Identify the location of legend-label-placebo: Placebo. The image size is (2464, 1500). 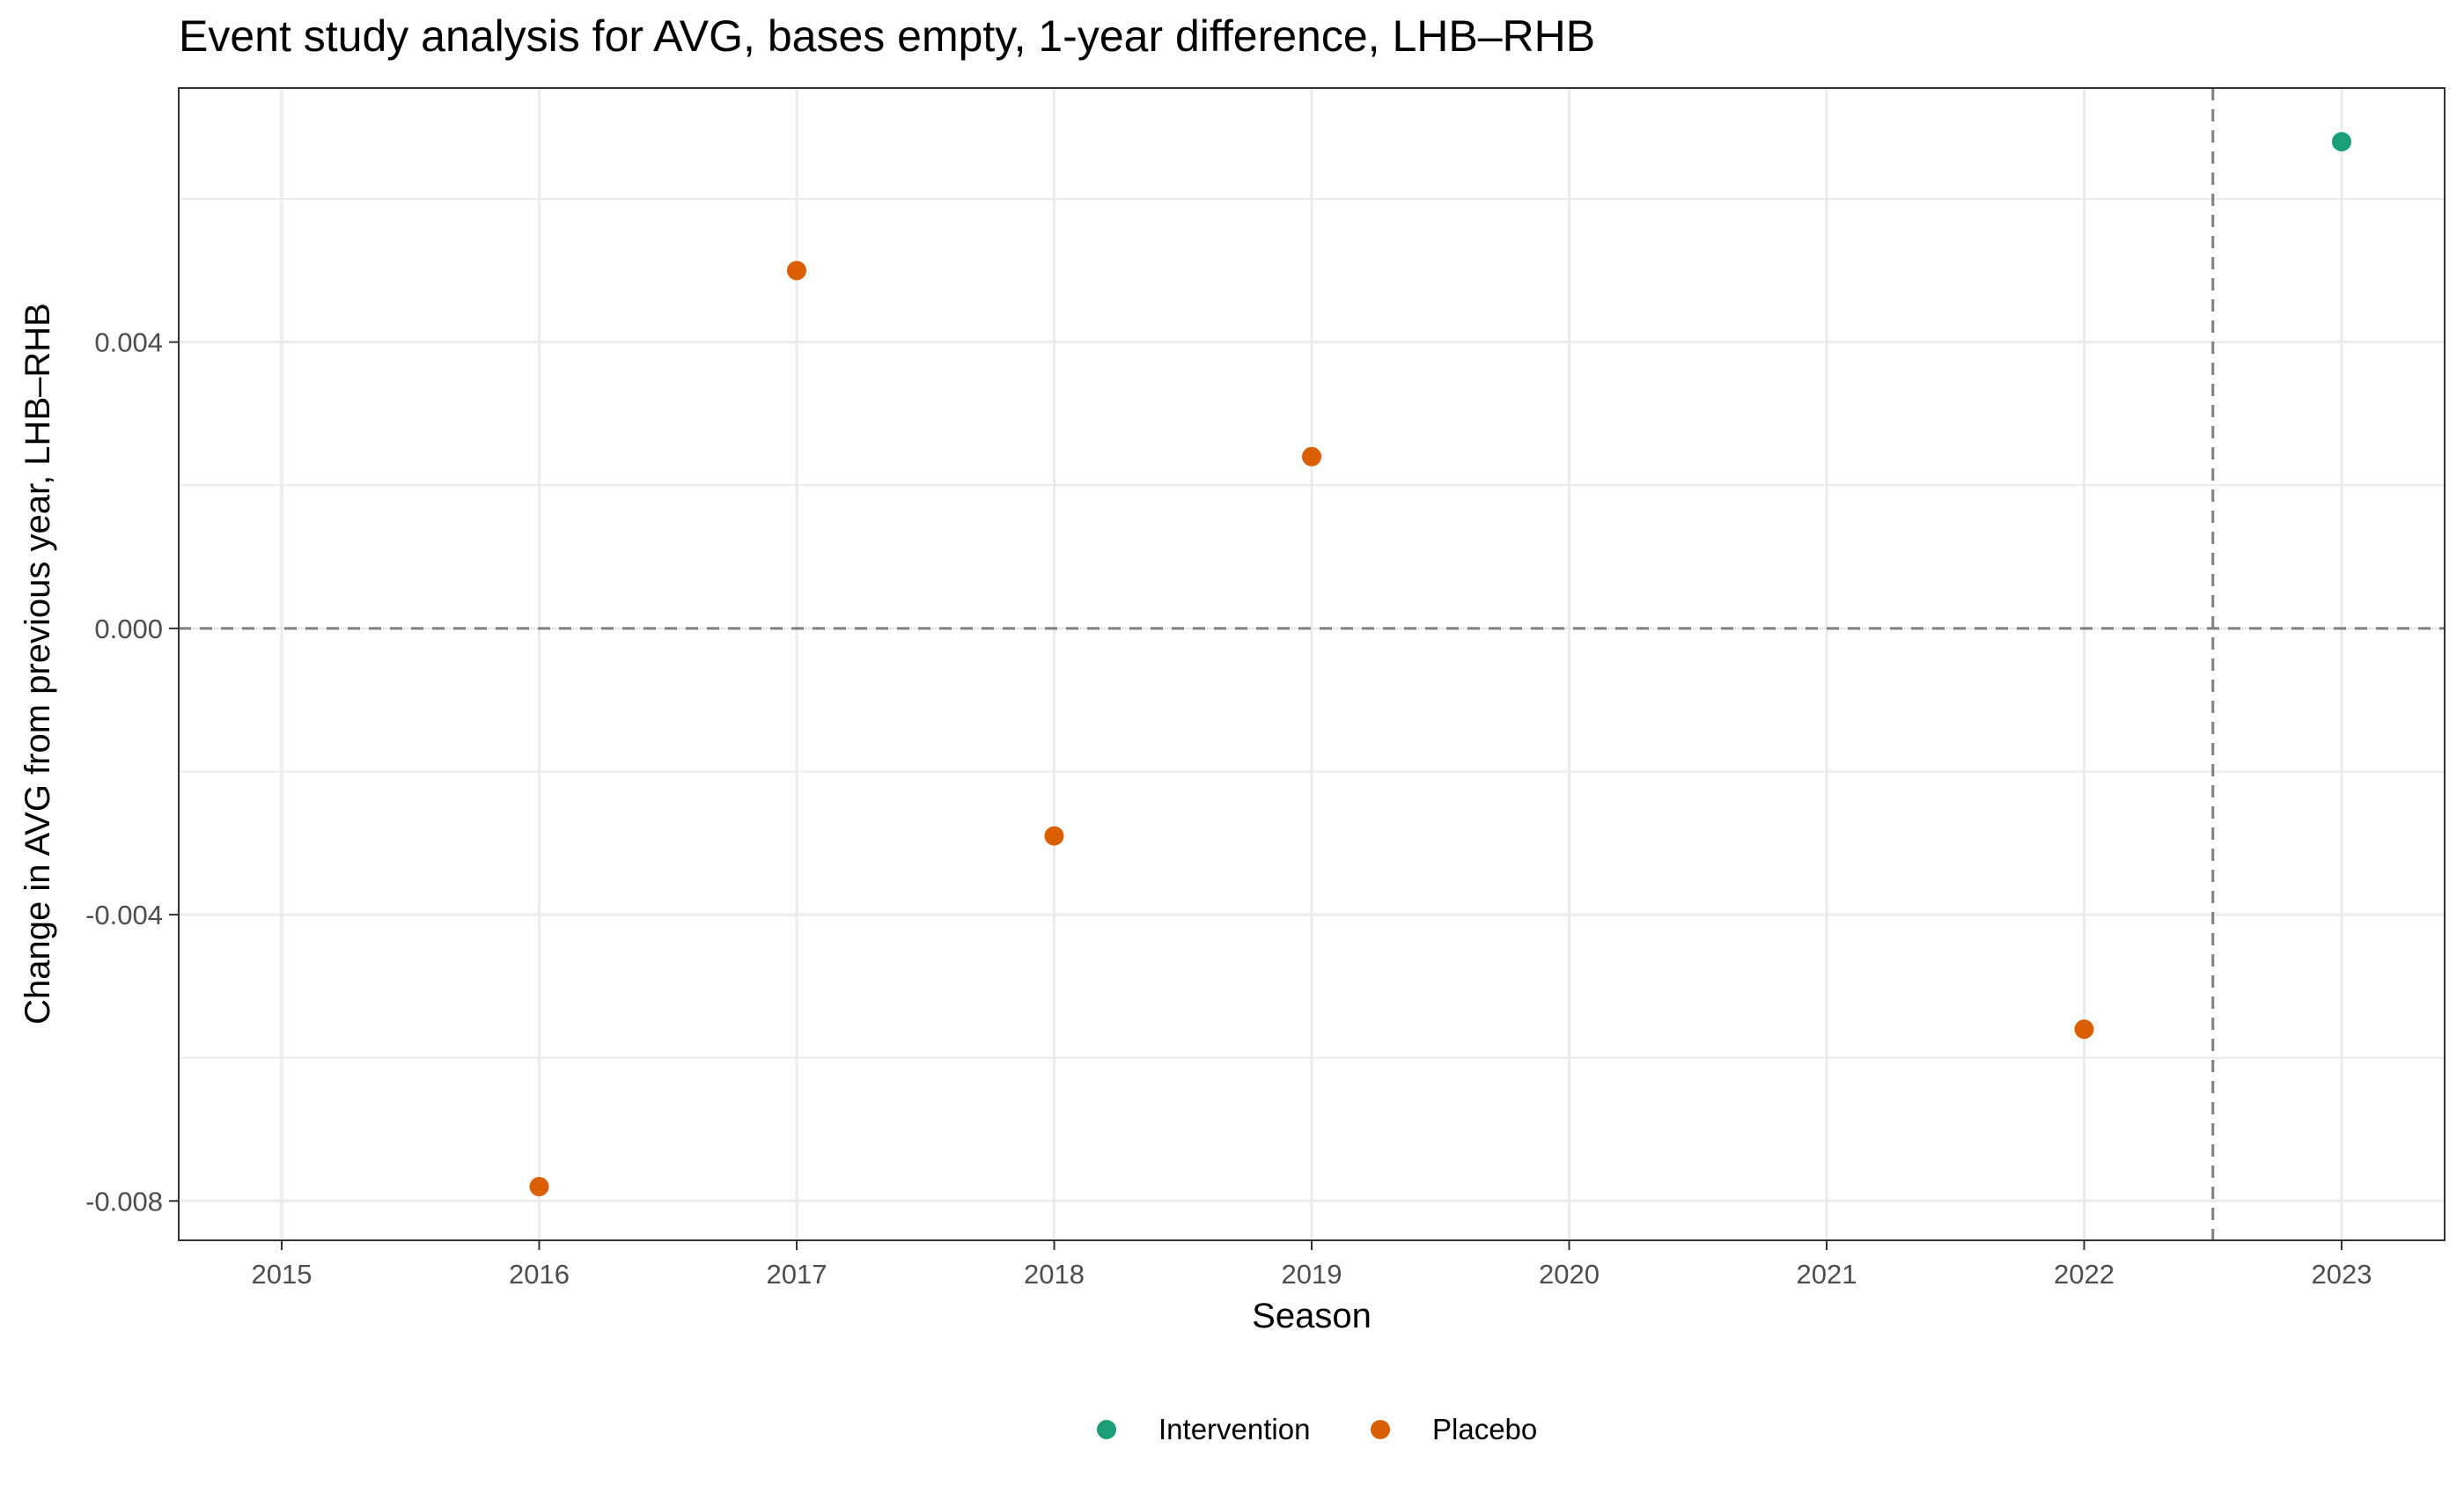
(1484, 1429).